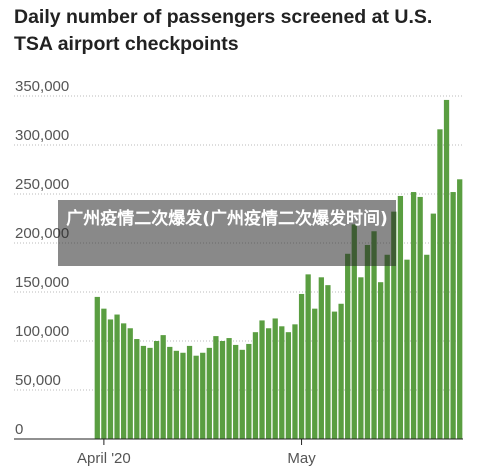  I want to click on overlay-banner: 广州疫情二次爆发(广州疫情二次爆发时间), so click(227, 233).